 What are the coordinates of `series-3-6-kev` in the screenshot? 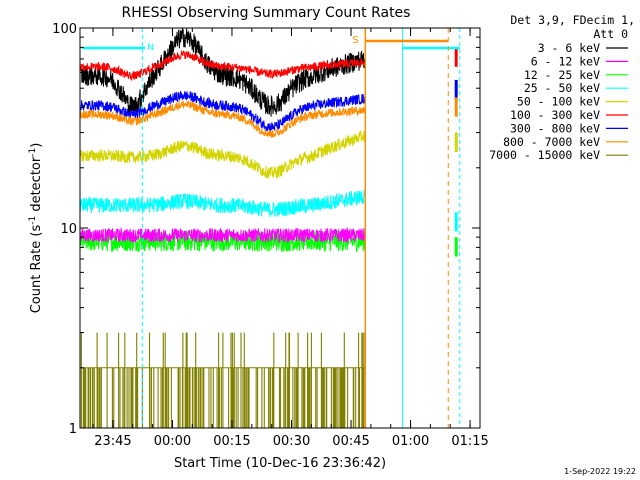 It's located at (222, 72).